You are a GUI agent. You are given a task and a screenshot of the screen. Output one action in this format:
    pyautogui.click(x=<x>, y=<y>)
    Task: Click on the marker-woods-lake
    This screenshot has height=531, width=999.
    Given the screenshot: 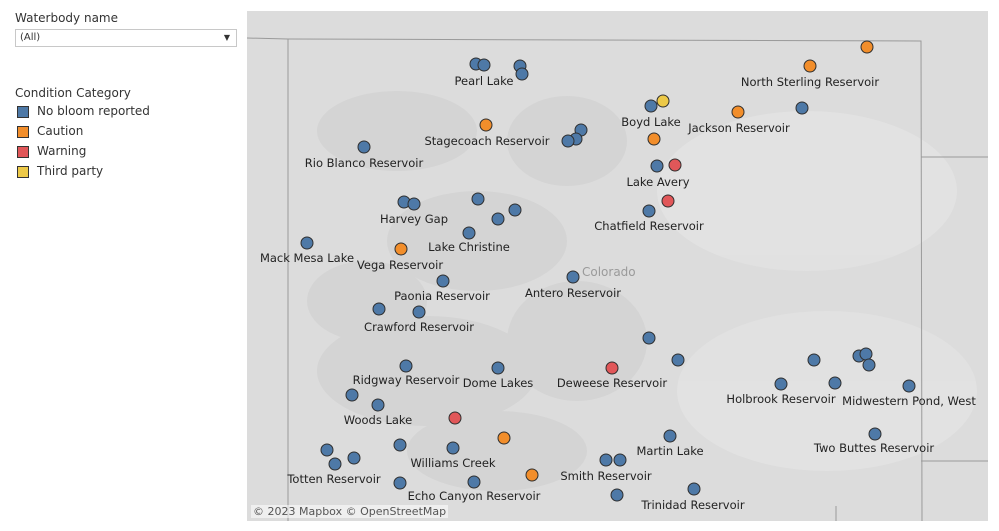 What is the action you would take?
    pyautogui.click(x=378, y=405)
    